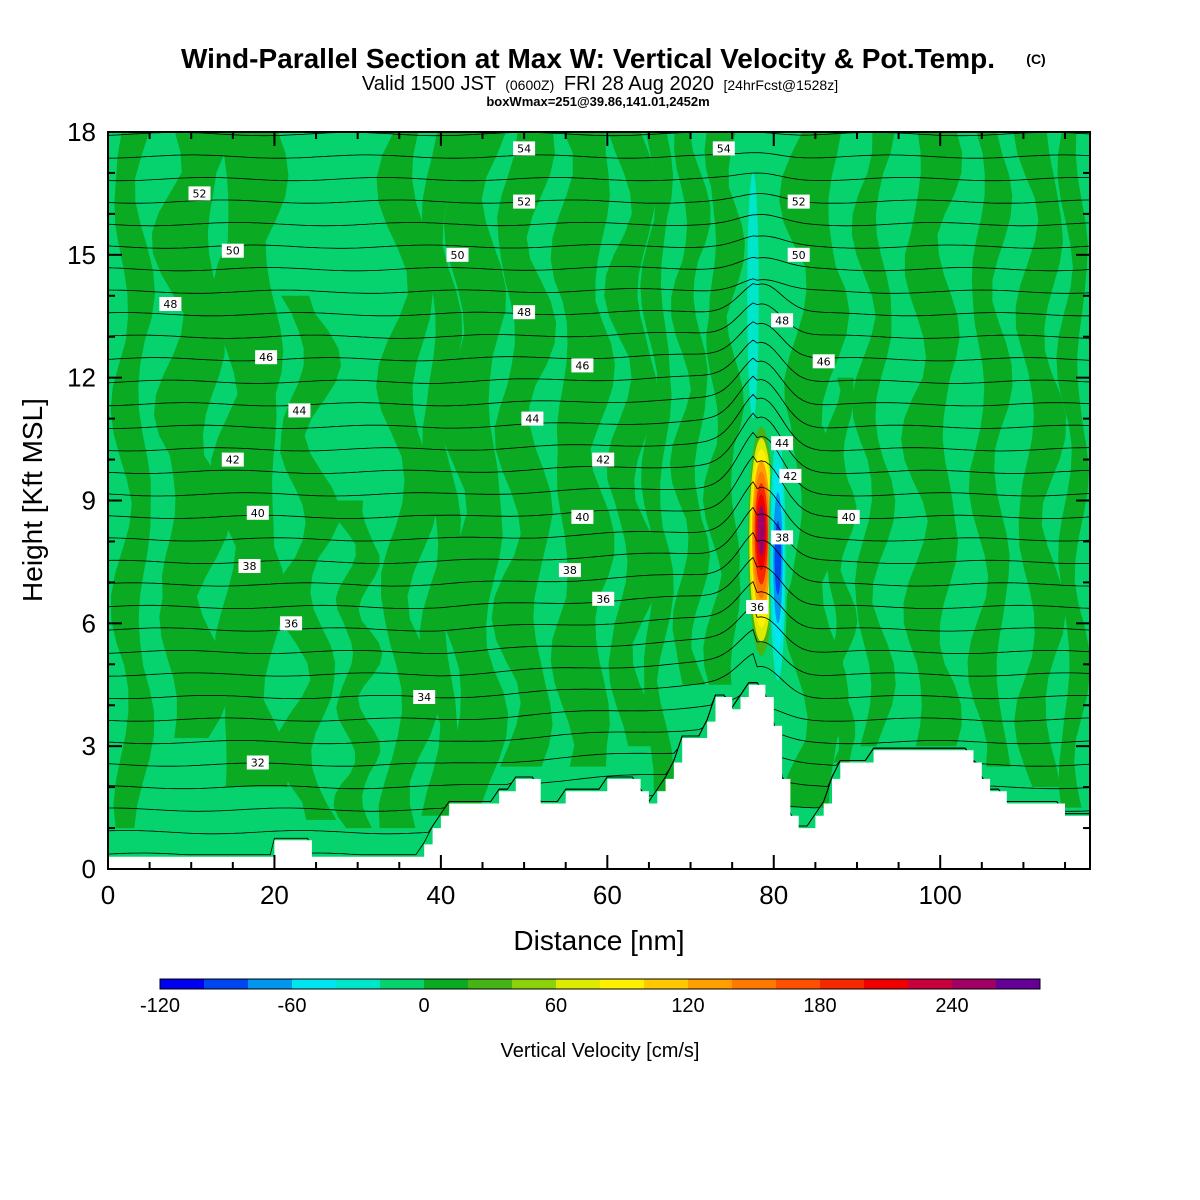  What do you see at coordinates (599, 776) in the screenshot?
I see `terrain` at bounding box center [599, 776].